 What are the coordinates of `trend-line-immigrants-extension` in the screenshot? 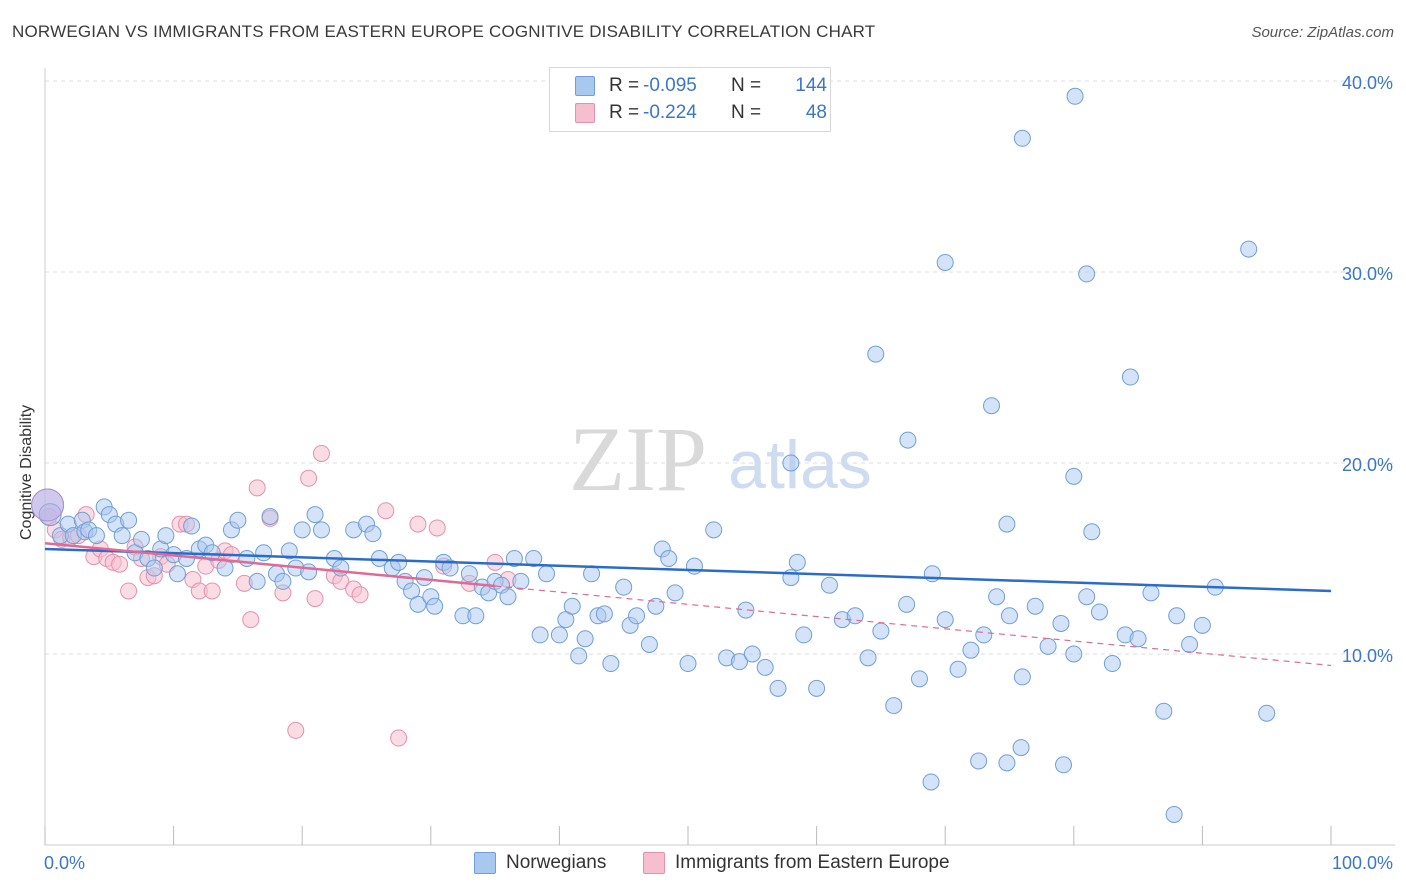 It's located at (913, 626).